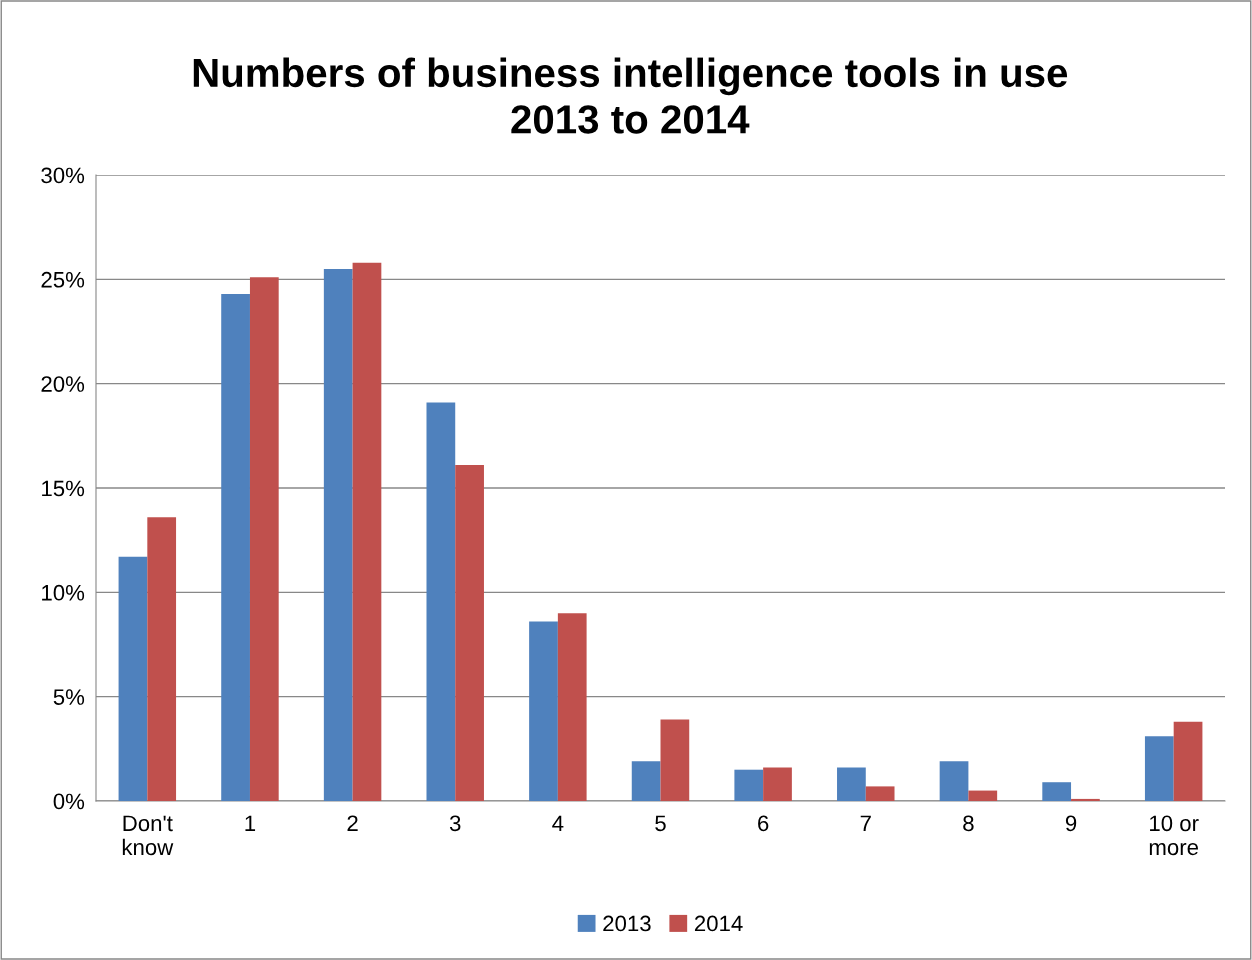  What do you see at coordinates (250, 823) in the screenshot?
I see `x-tick-label: 1` at bounding box center [250, 823].